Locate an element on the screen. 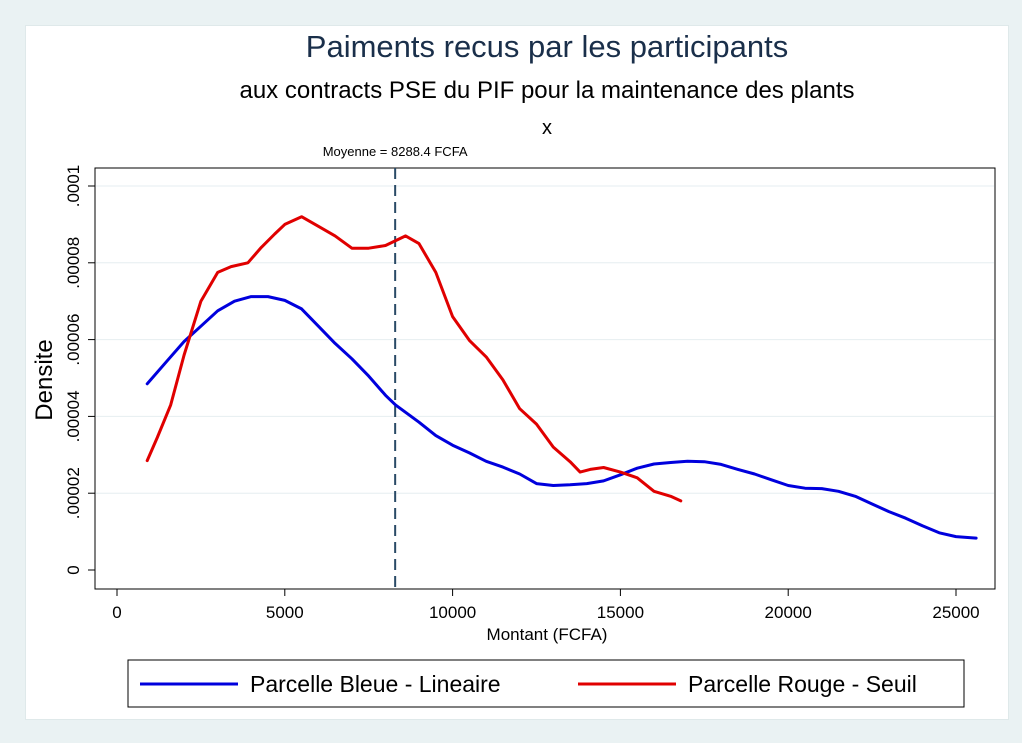  legend-label-blue: Parcelle Bleue - Lineaire is located at coordinates (375, 684).